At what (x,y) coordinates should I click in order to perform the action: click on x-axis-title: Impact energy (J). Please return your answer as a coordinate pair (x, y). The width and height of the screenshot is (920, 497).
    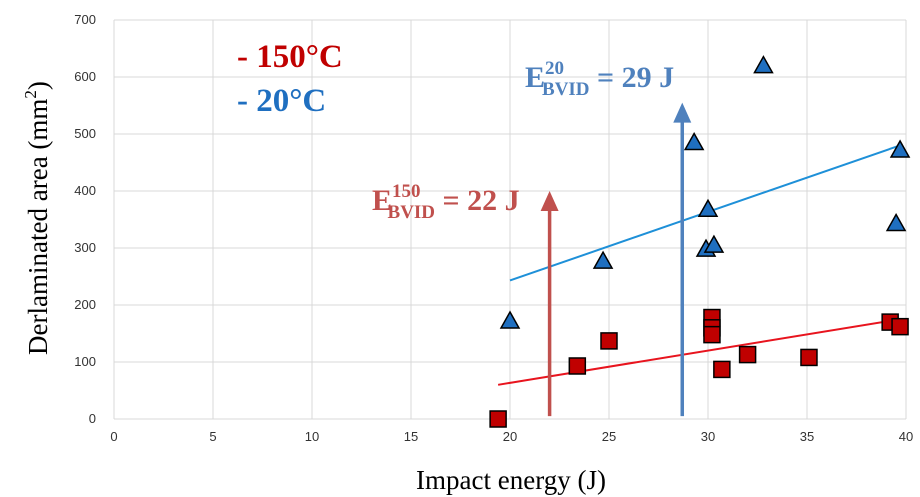
    Looking at the image, I should click on (511, 480).